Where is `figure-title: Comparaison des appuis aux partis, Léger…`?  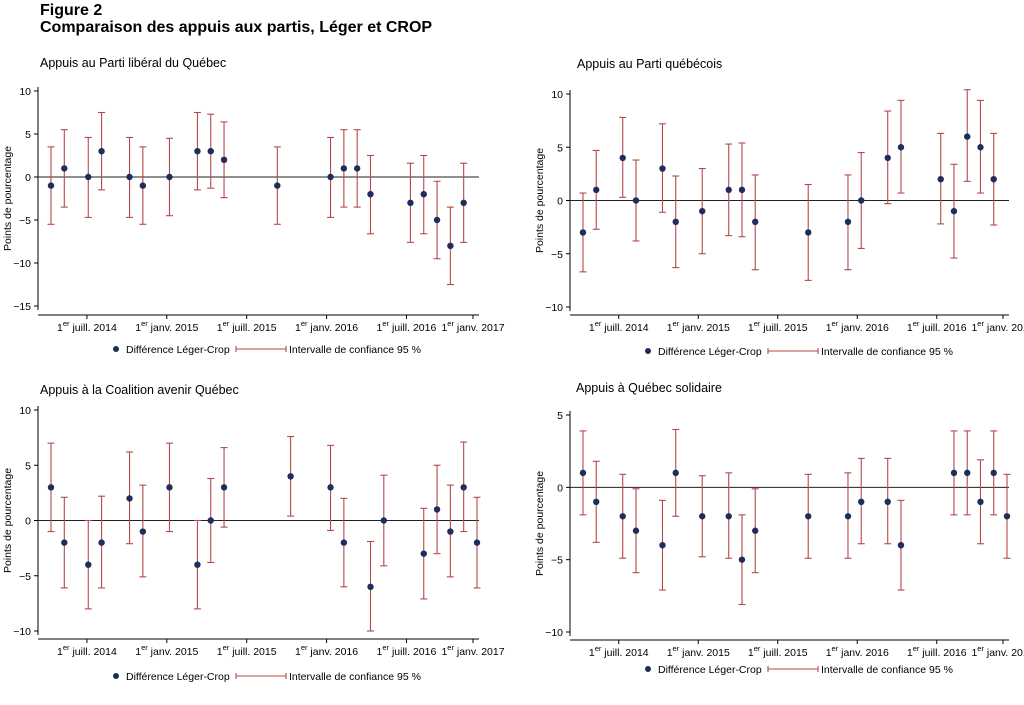 figure-title: Comparaison des appuis aux partis, Léger… is located at coordinates (236, 27).